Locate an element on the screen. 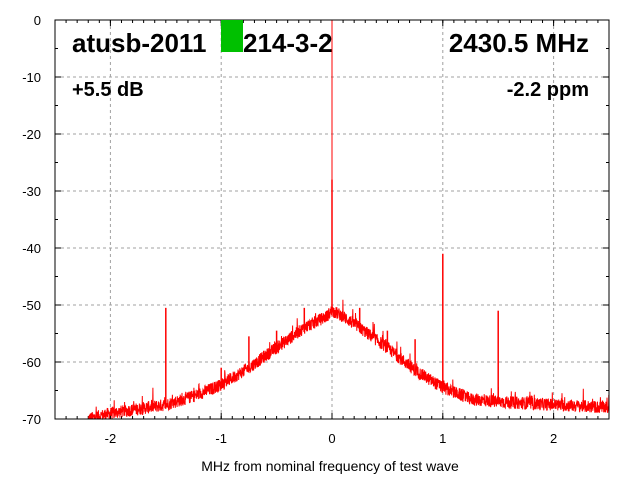 Image resolution: width=640 pixels, height=480 pixels. x-tick-label: -2 is located at coordinates (111, 438).